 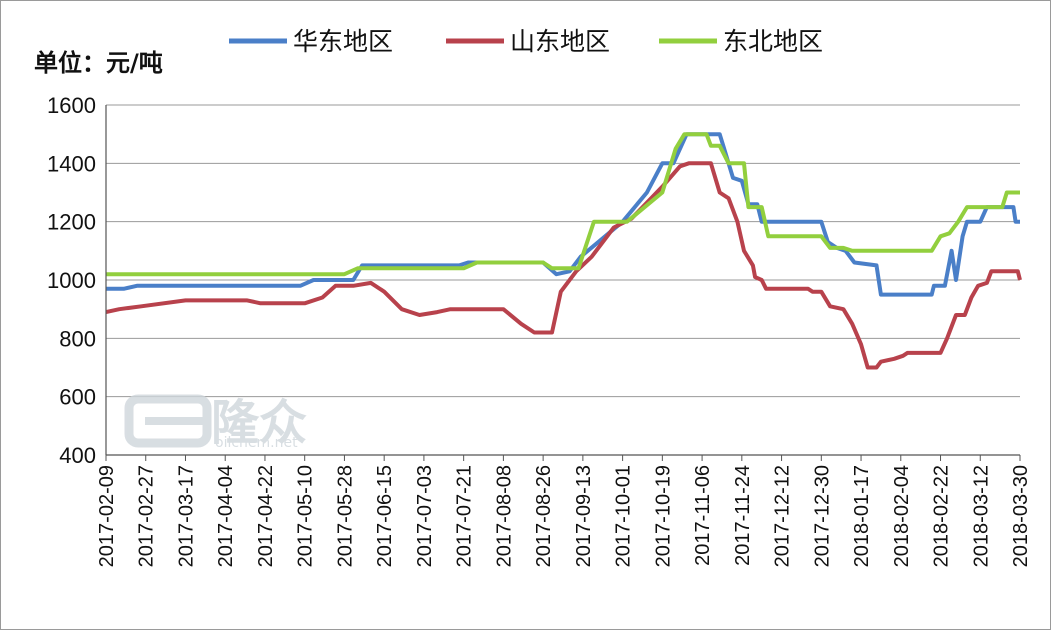 What do you see at coordinates (226, 516) in the screenshot?
I see `x-tick-label: 2017-04-04` at bounding box center [226, 516].